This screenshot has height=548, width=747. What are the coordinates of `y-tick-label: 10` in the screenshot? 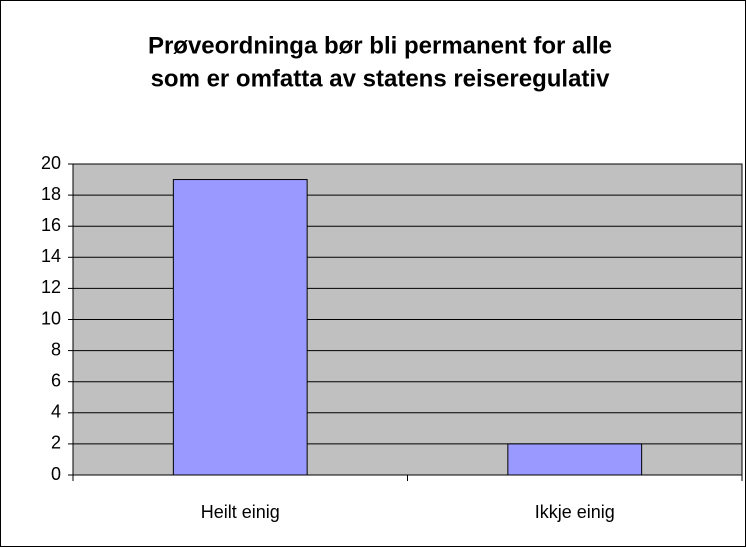 It's located at (51, 318).